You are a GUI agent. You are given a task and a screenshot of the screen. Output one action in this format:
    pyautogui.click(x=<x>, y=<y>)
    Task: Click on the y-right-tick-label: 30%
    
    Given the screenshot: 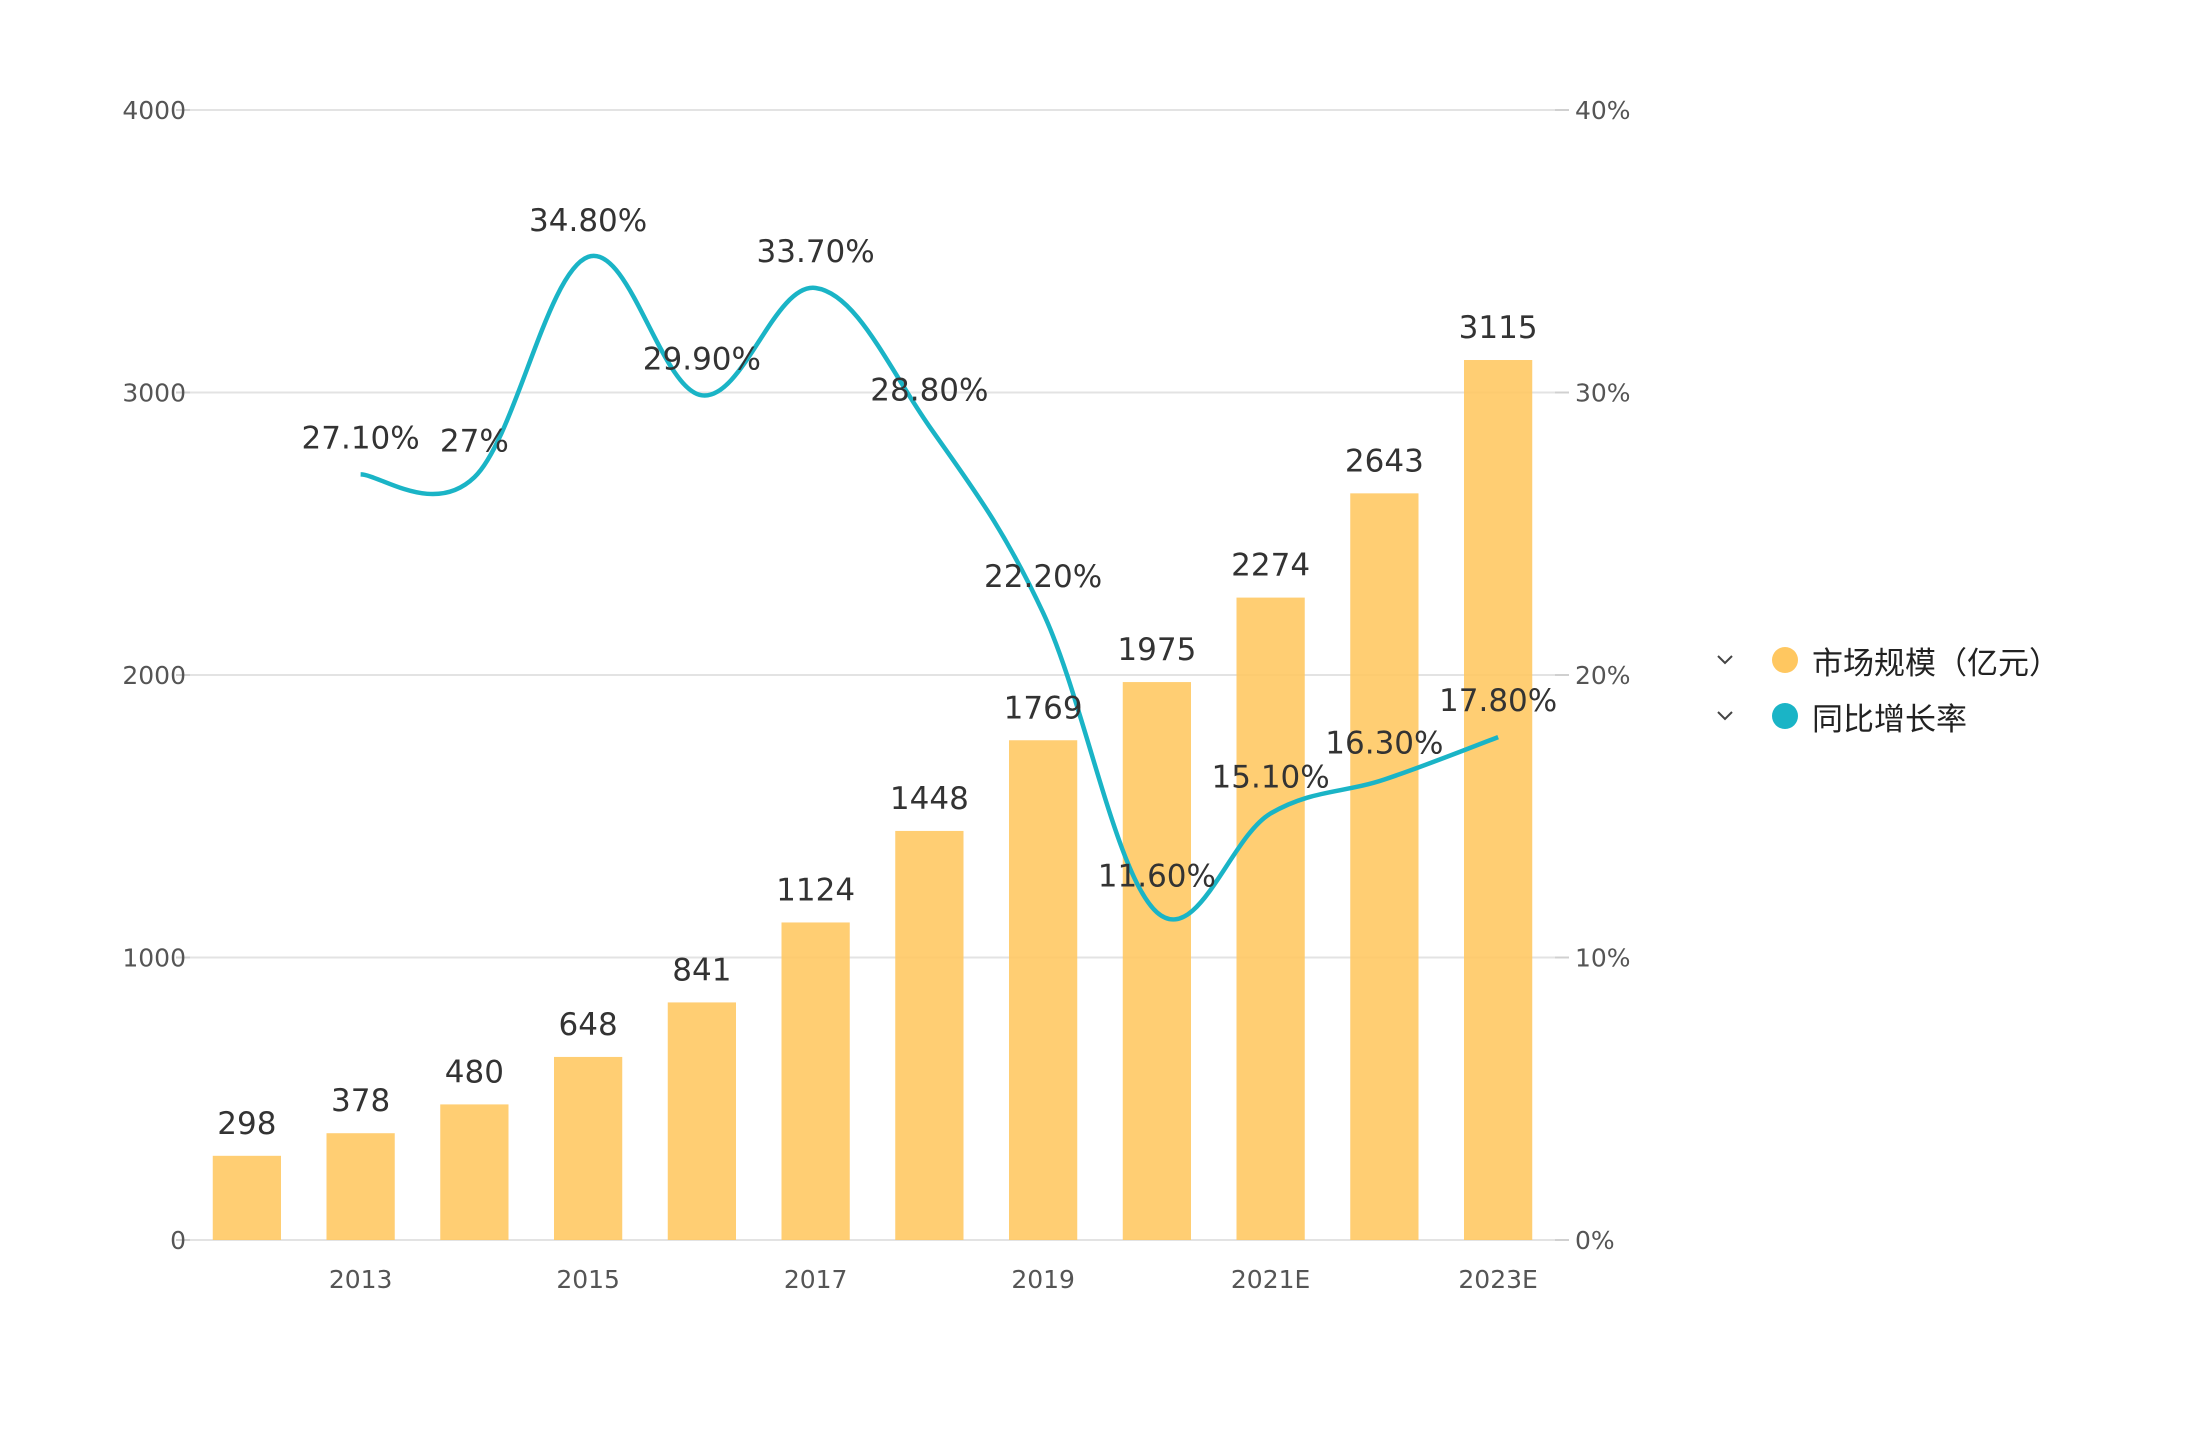 What is the action you would take?
    pyautogui.click(x=1603, y=393)
    